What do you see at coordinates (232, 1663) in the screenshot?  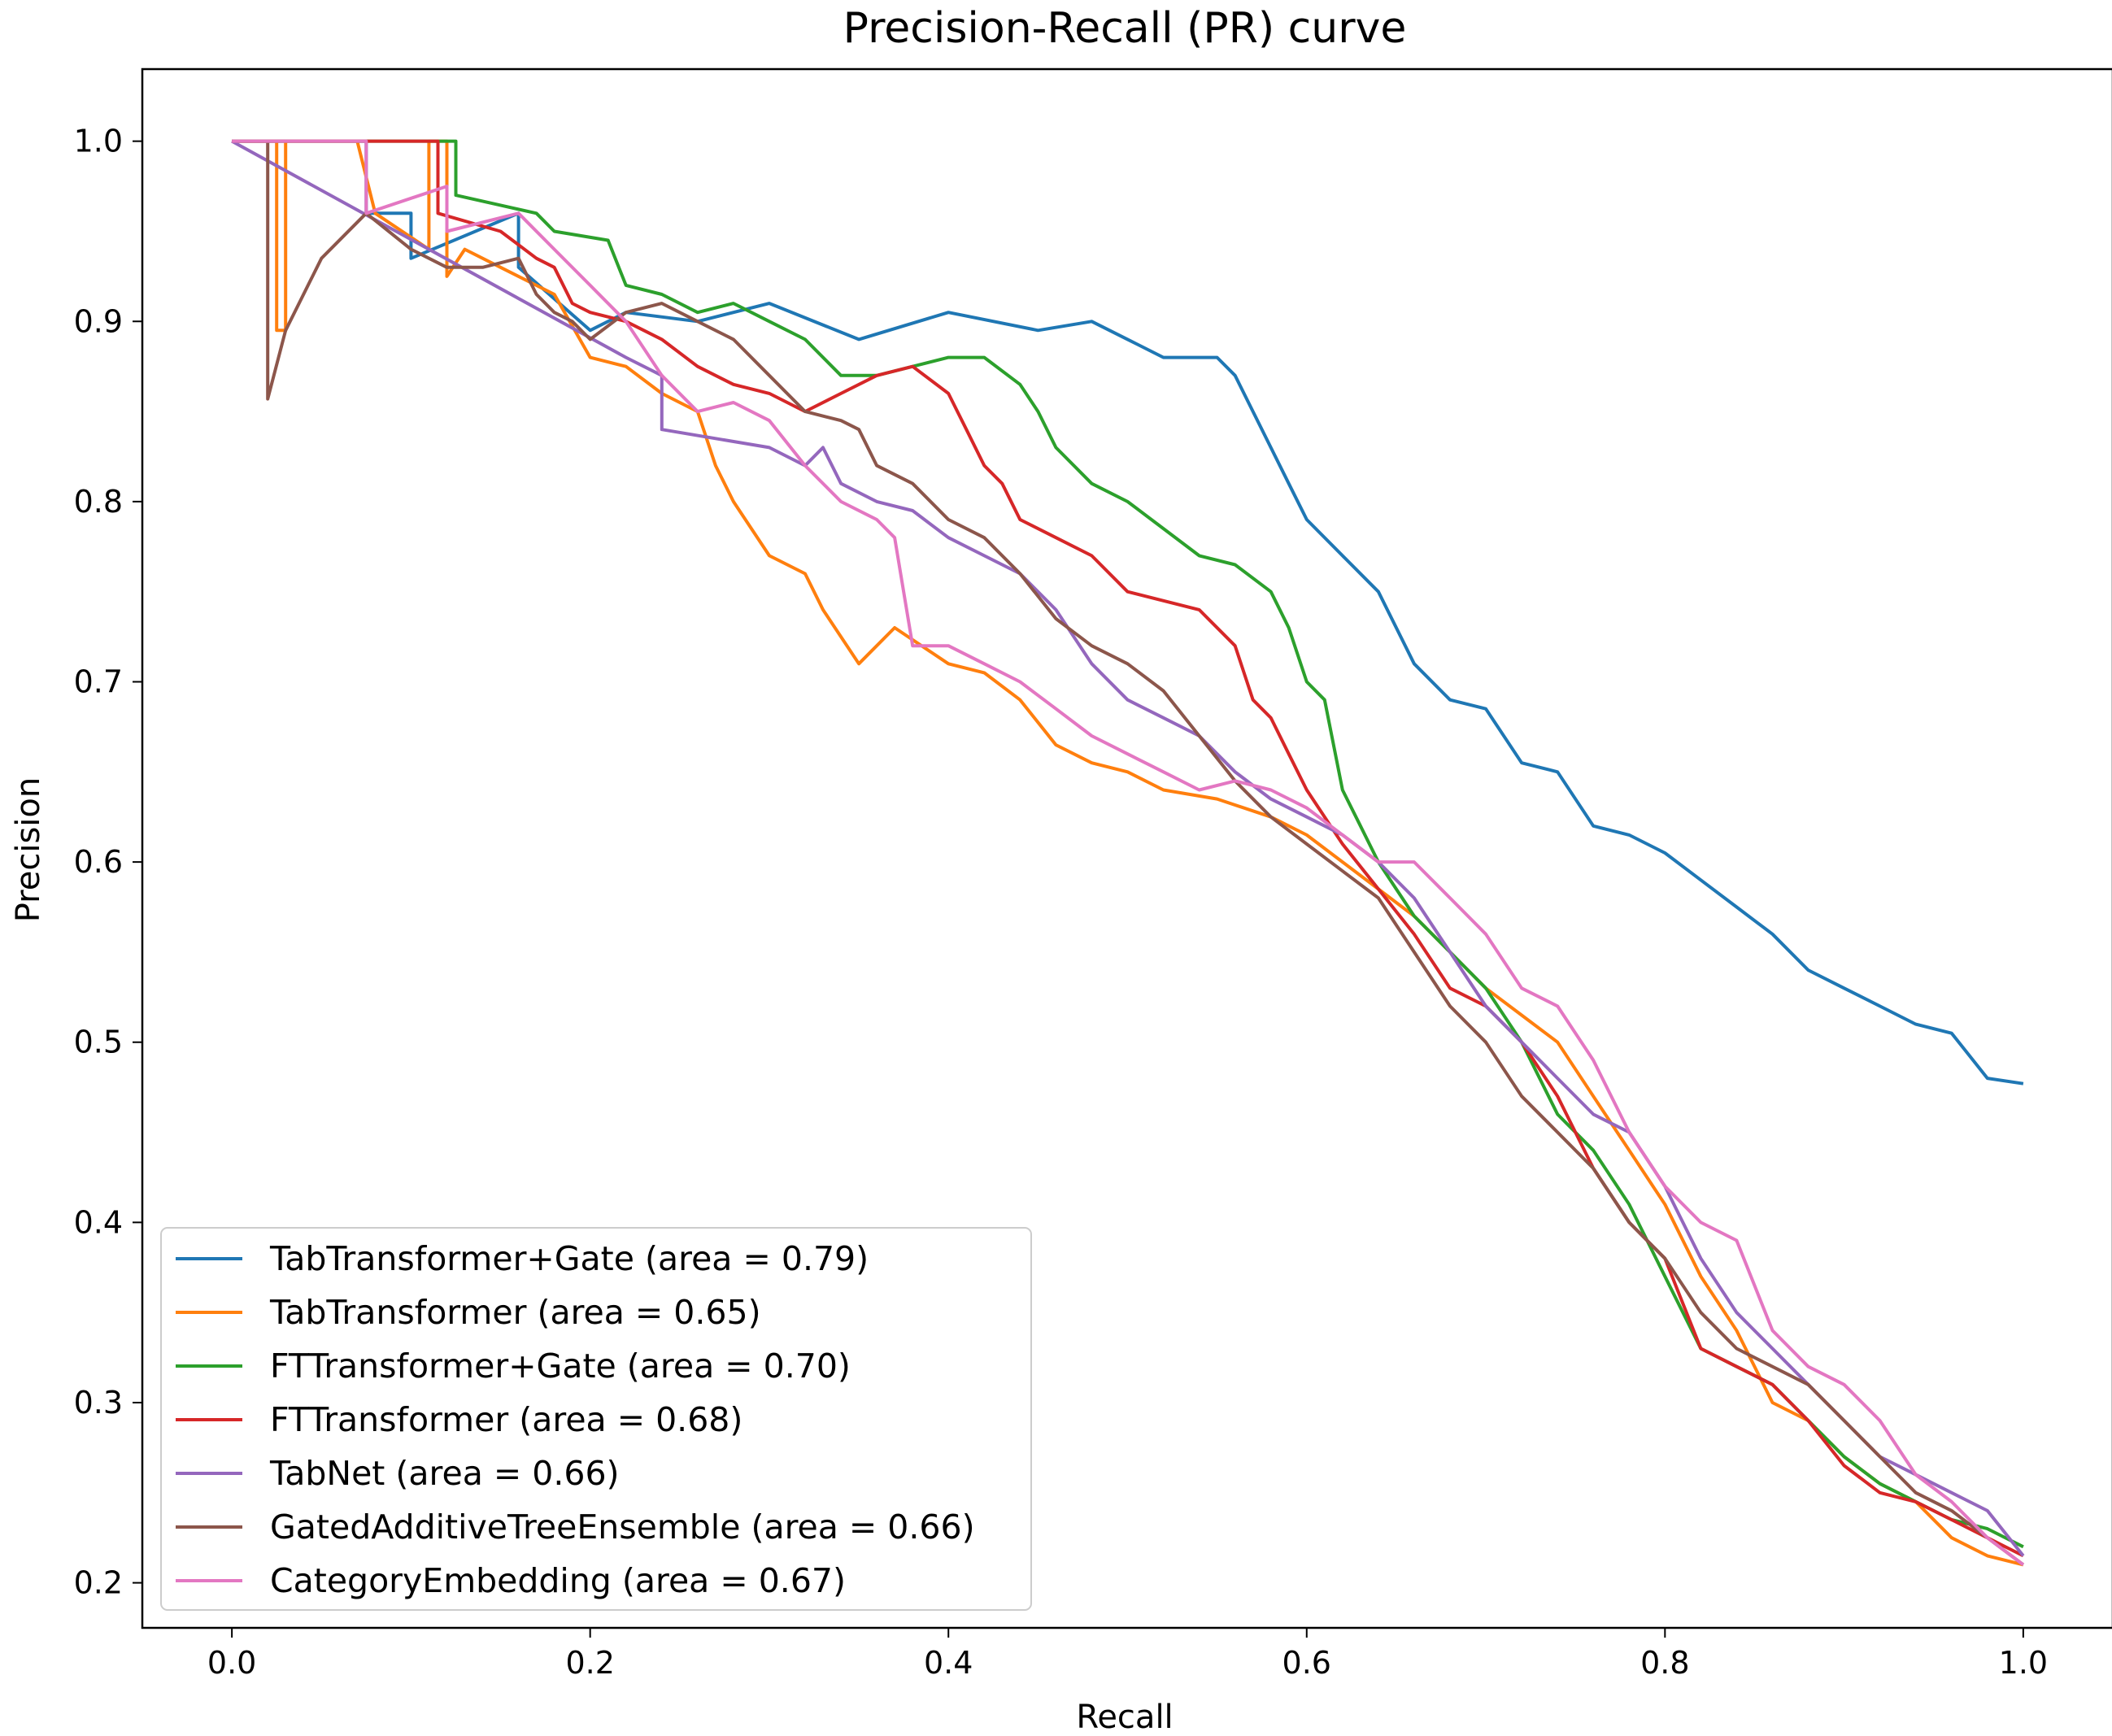 I see `x-tick-label: 0.0` at bounding box center [232, 1663].